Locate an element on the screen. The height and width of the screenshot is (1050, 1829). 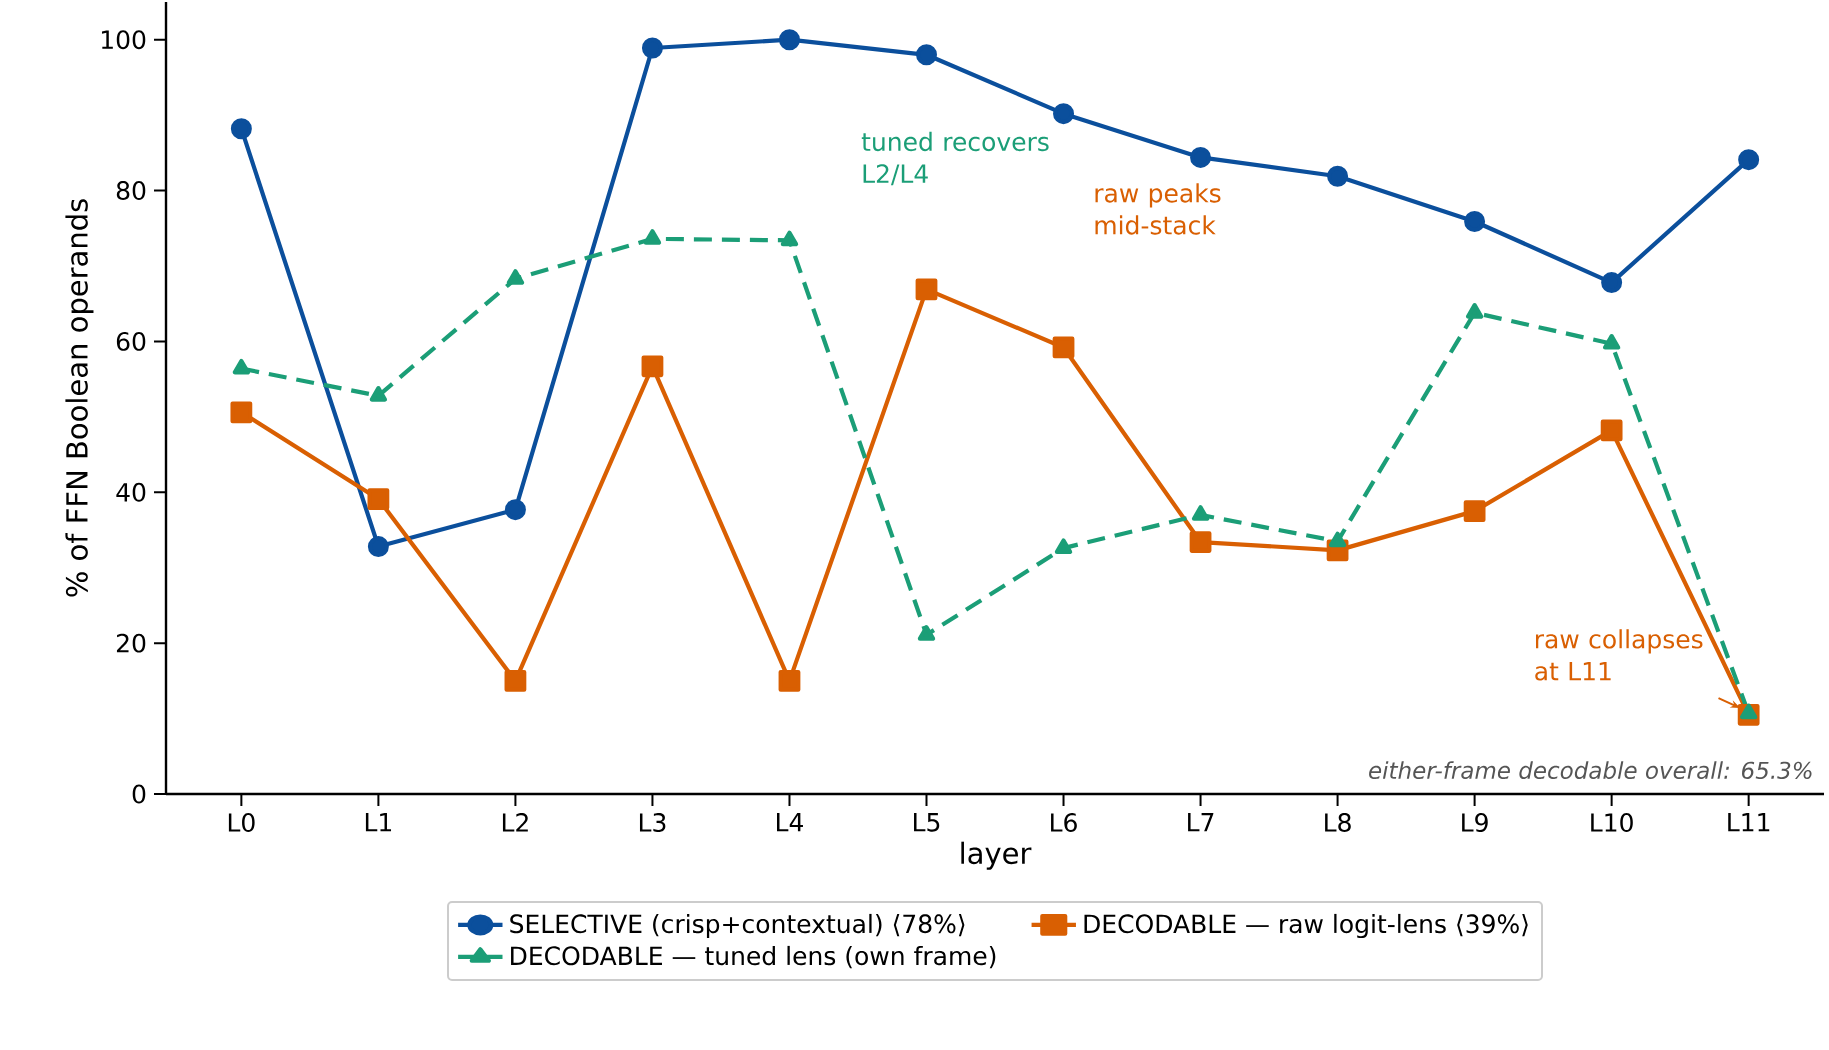
y-axis-title: % of FFN Boolean operands is located at coordinates (79, 398).